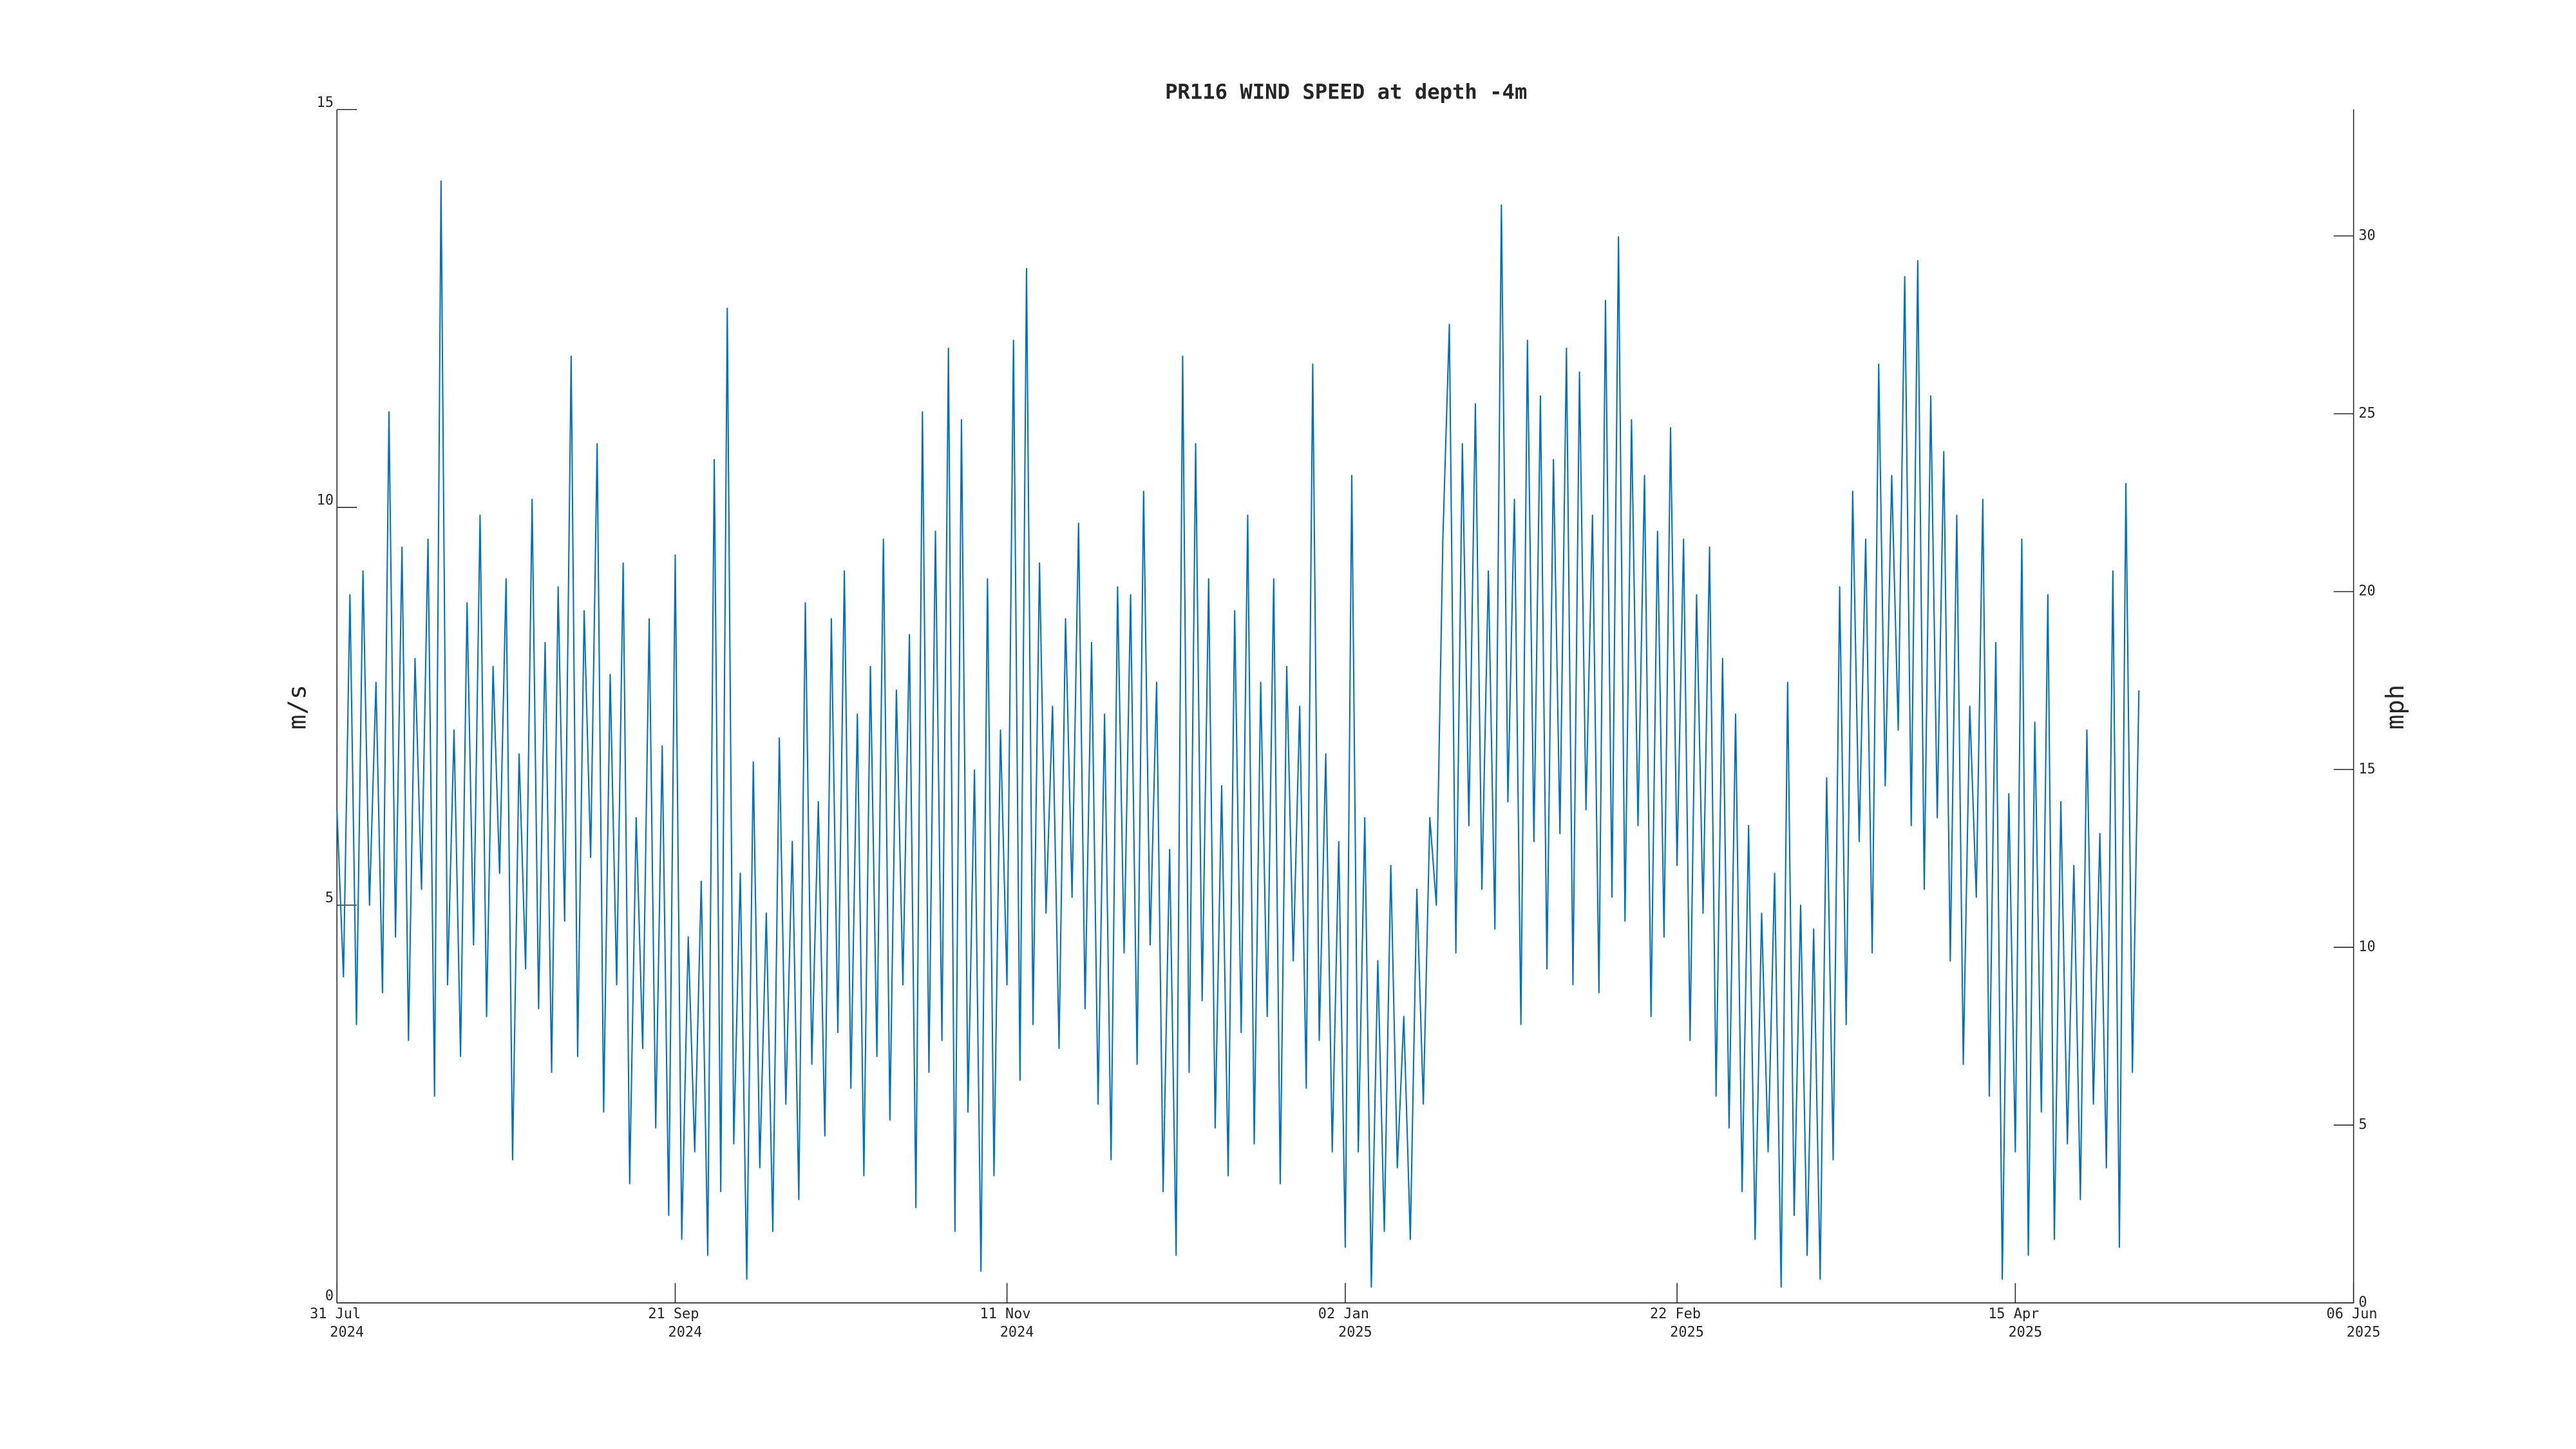  Describe the element at coordinates (297, 708) in the screenshot. I see `y-axis-label: m/s` at that location.